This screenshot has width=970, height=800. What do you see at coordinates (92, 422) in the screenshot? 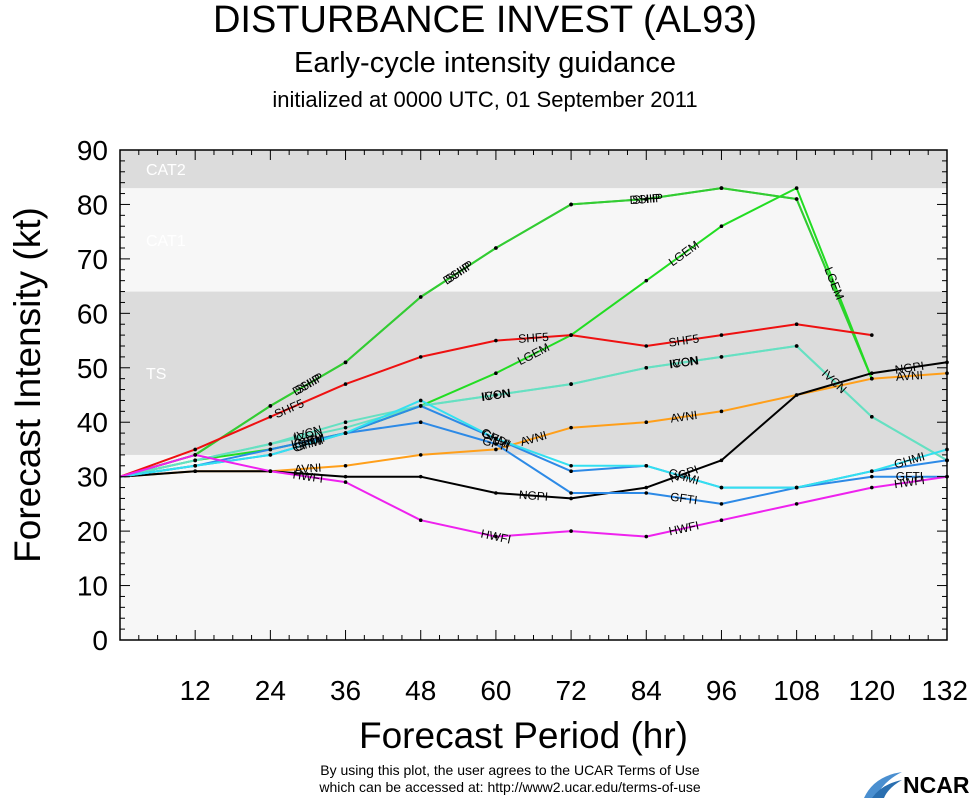
I see `y-tick-label: 40` at bounding box center [92, 422].